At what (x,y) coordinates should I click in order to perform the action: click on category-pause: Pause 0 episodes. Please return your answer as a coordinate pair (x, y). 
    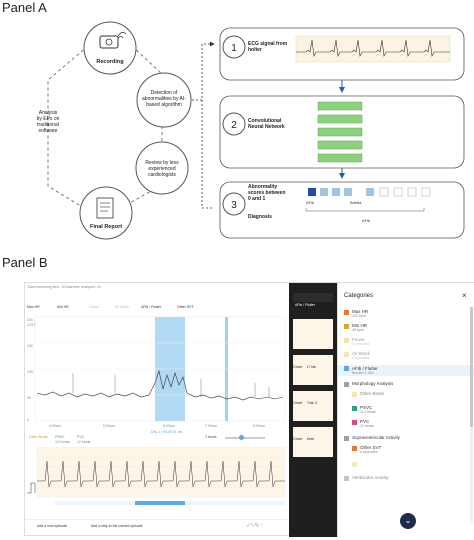
    Looking at the image, I should click on (356, 341).